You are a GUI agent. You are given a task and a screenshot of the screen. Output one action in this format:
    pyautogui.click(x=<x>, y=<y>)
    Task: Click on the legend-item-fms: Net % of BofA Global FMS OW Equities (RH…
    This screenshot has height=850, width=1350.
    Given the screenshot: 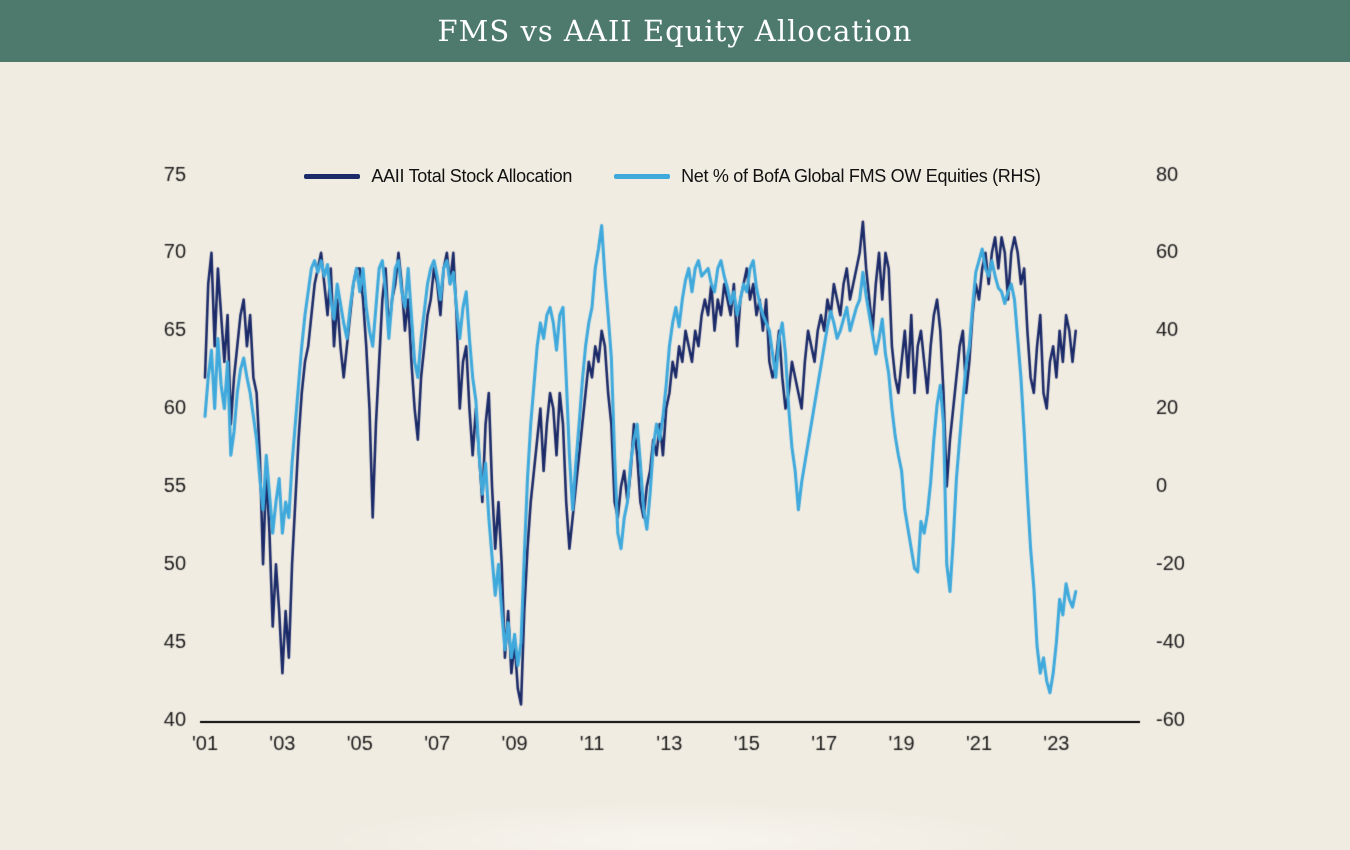 What is the action you would take?
    pyautogui.click(x=827, y=176)
    